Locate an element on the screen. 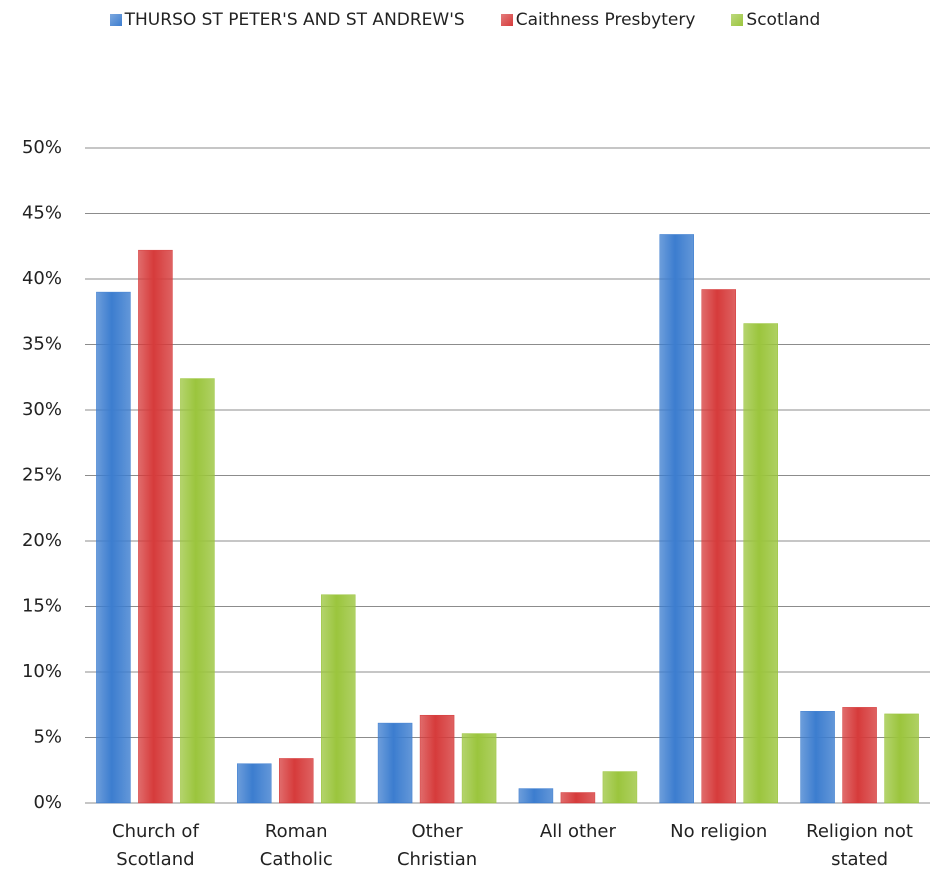 This screenshot has width=930, height=875. y-tick-label: 5% is located at coordinates (47, 737).